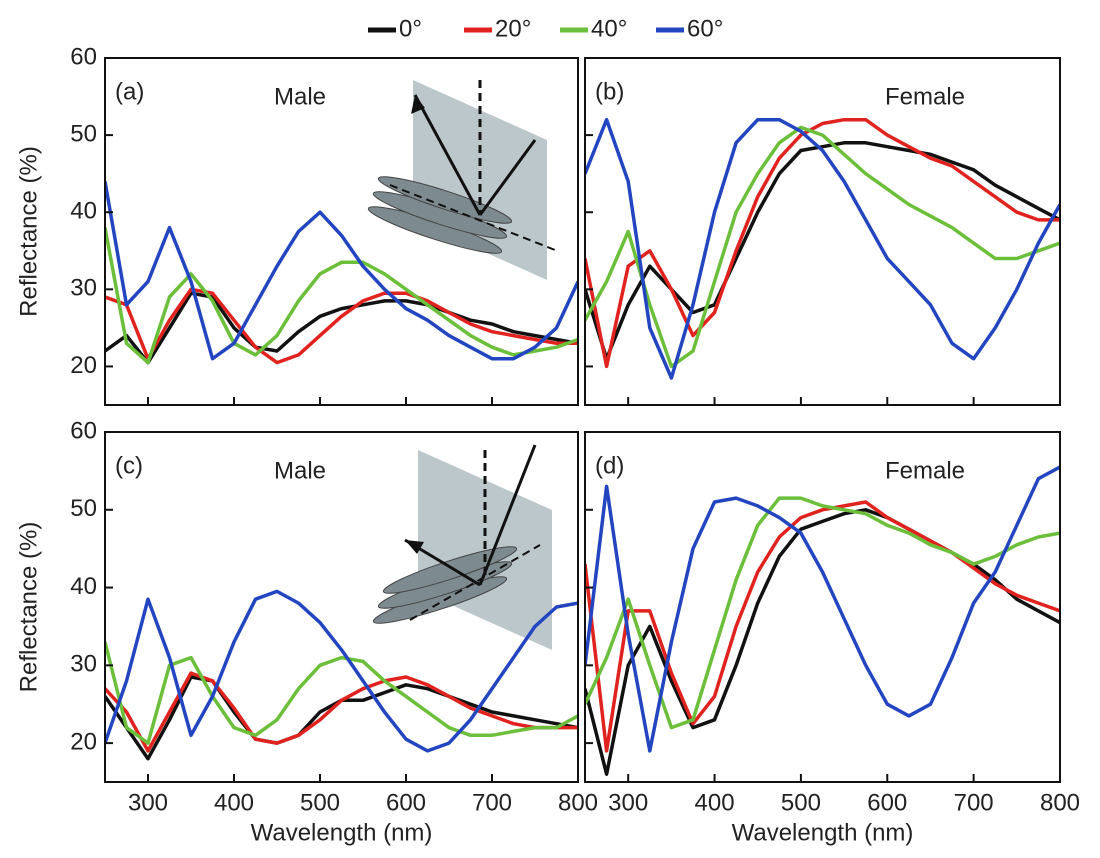 This screenshot has width=1100, height=858. What do you see at coordinates (609, 465) in the screenshot?
I see `panel-label: (d)` at bounding box center [609, 465].